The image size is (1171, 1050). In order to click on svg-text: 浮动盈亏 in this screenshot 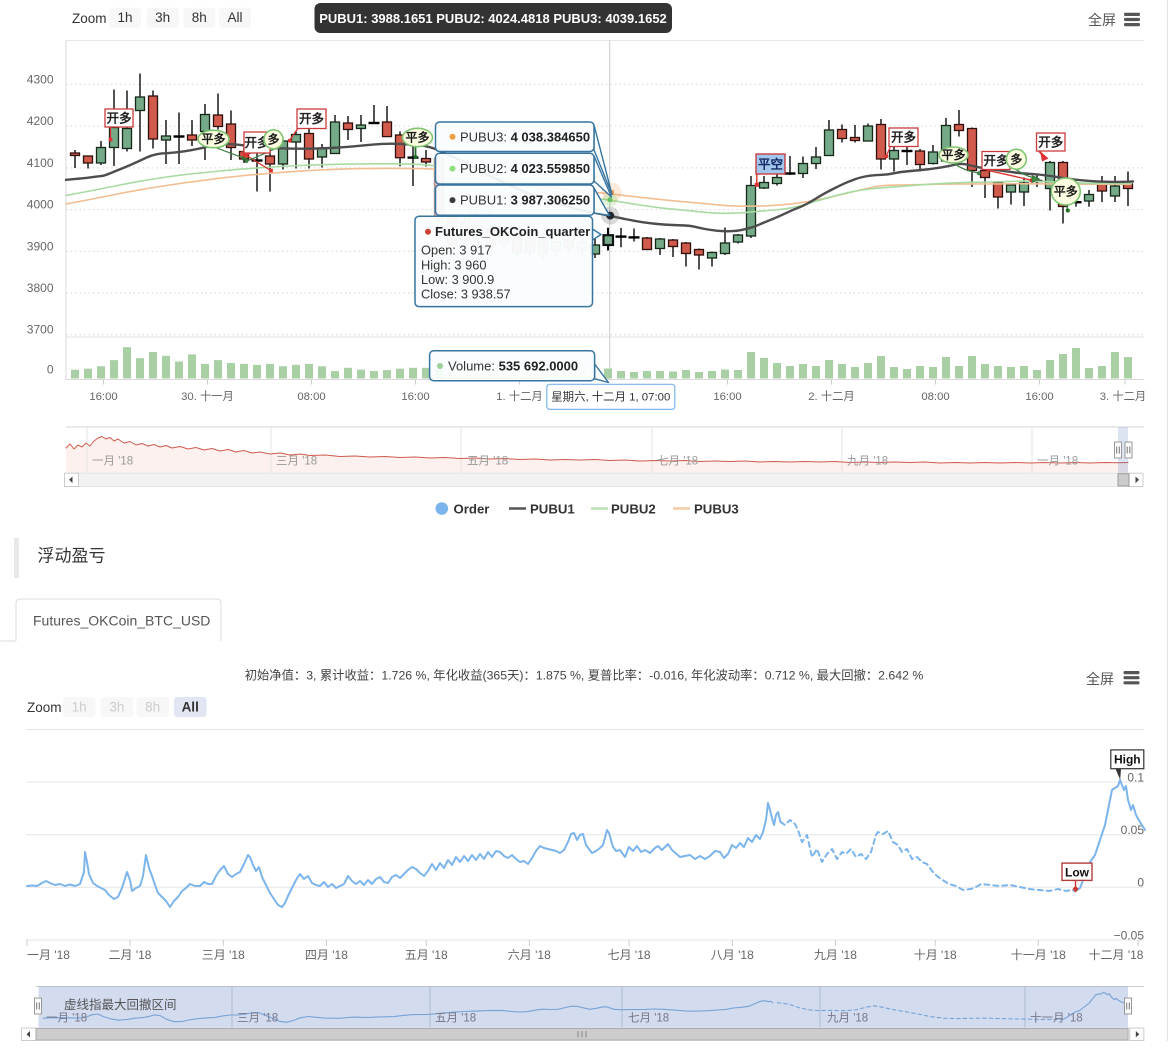, I will do `click(72, 556)`.